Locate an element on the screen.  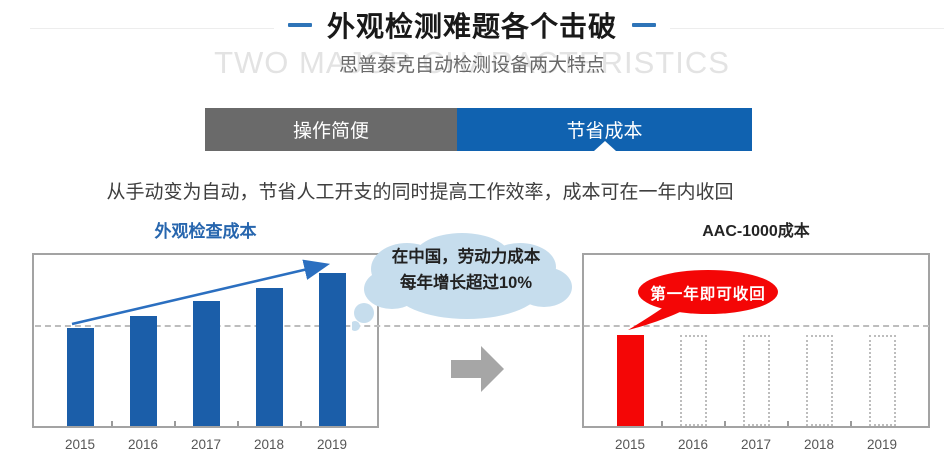
tab-cost-saving: 节省成本 is located at coordinates (604, 129).